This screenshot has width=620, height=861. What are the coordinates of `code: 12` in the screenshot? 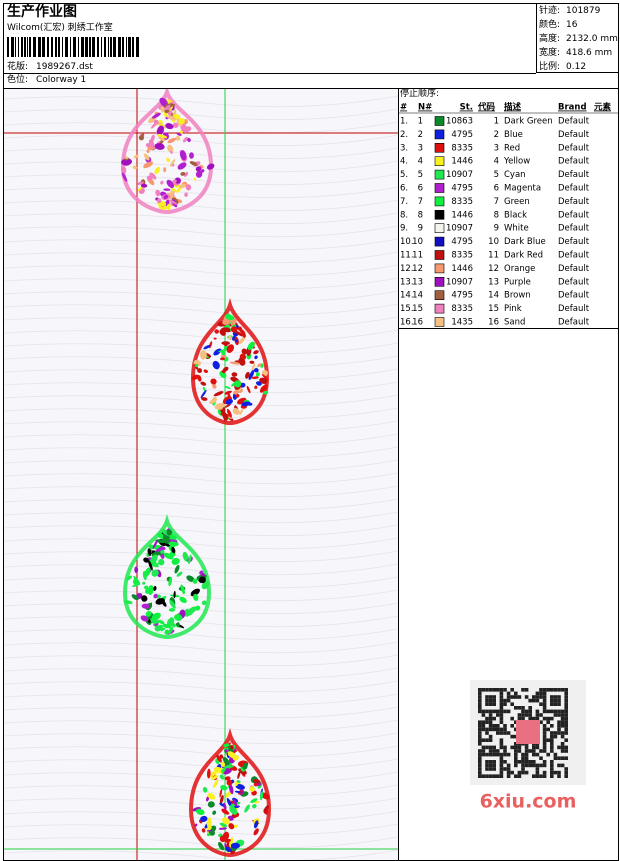 It's located at (493, 269).